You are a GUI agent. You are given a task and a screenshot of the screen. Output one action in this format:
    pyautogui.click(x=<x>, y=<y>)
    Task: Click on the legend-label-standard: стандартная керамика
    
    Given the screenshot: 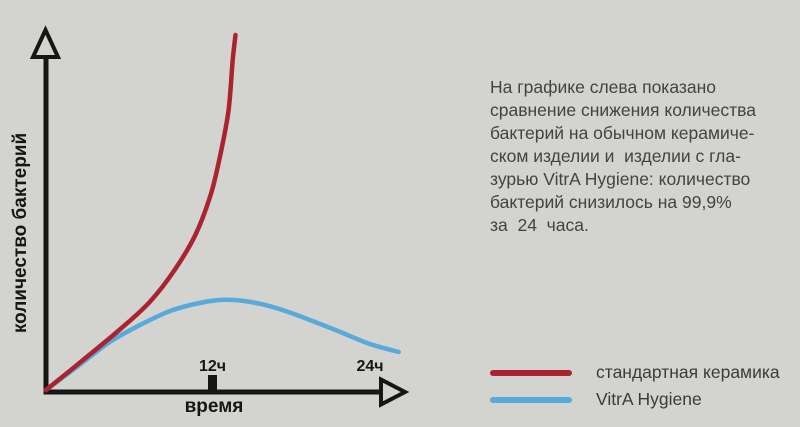 What is the action you would take?
    pyautogui.click(x=688, y=372)
    